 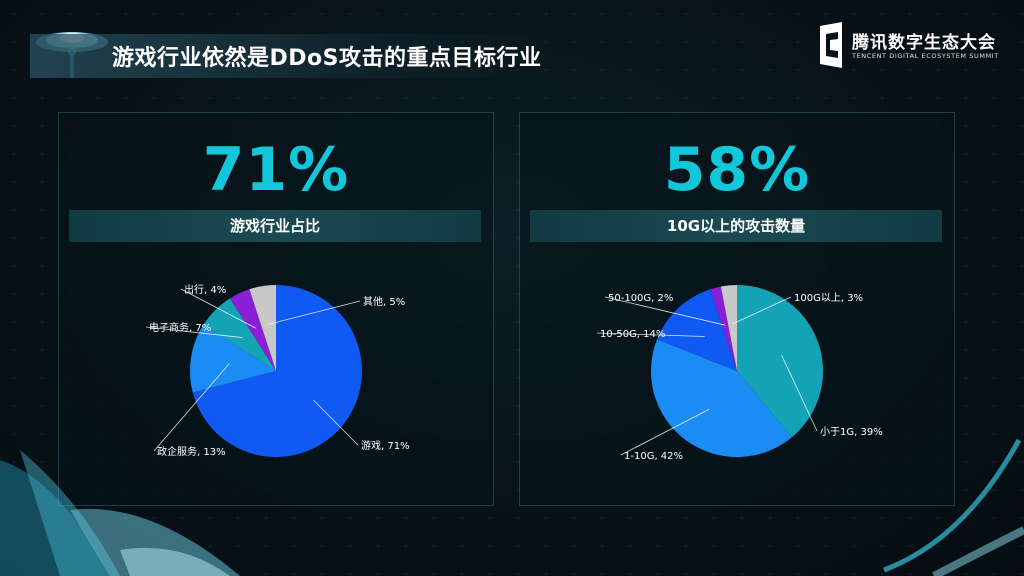 What do you see at coordinates (180, 327) in the screenshot?
I see `slice-label: 电子商务, 7%` at bounding box center [180, 327].